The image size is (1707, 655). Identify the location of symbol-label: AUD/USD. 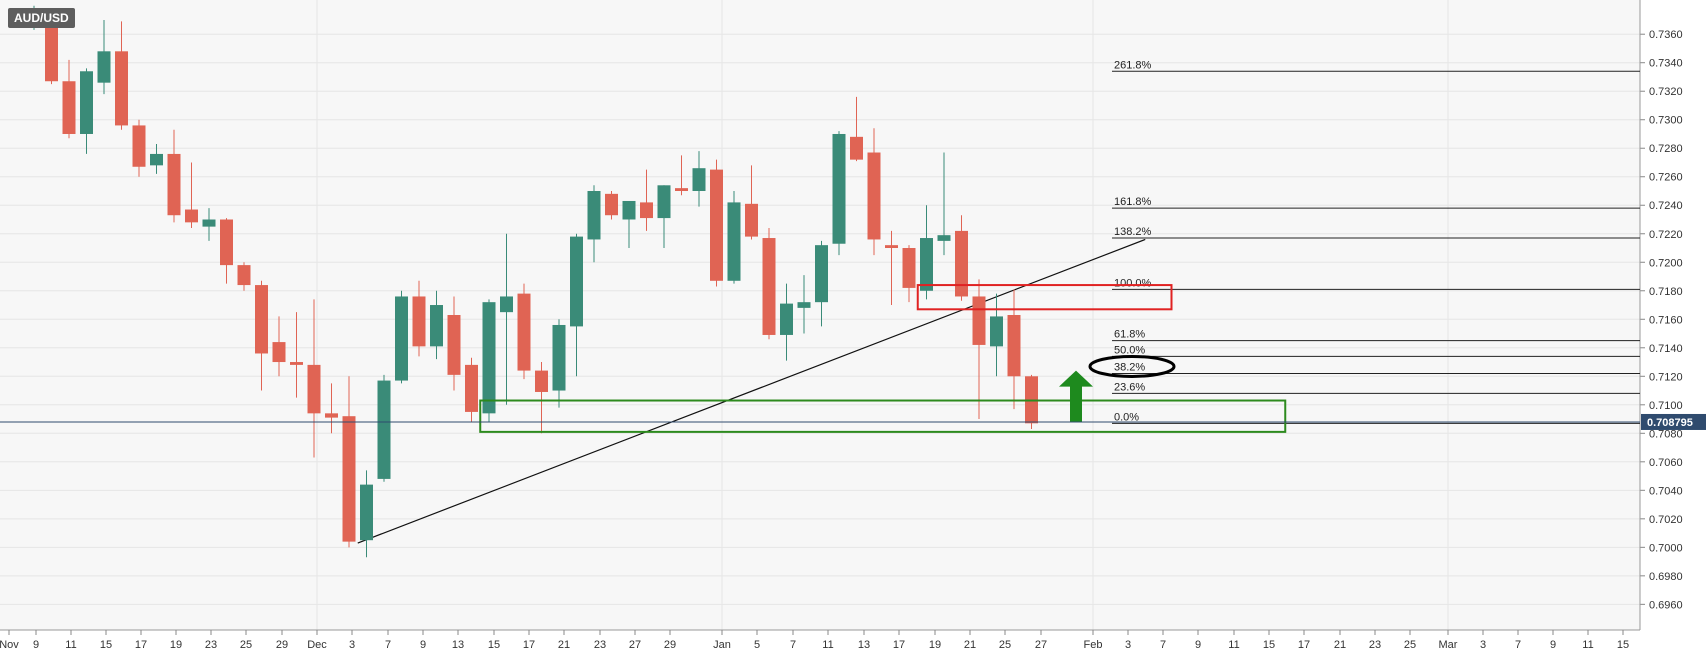
(41, 18).